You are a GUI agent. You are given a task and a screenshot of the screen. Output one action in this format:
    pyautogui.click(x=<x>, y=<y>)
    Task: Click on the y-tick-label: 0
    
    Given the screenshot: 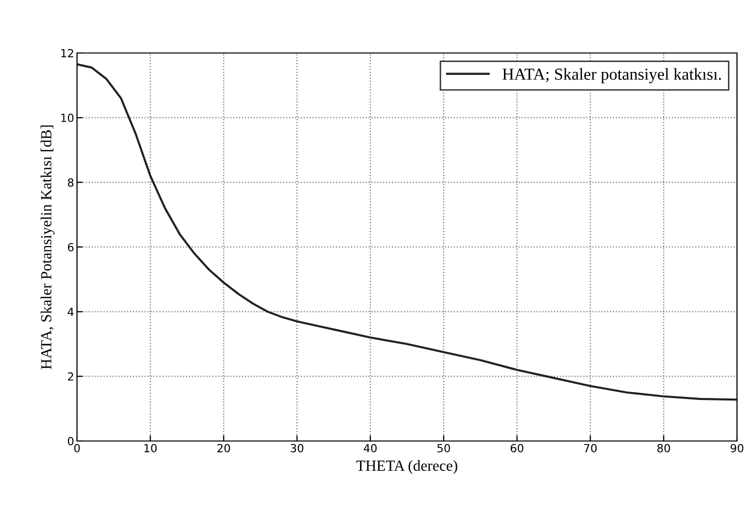 What is the action you would take?
    pyautogui.click(x=71, y=441)
    